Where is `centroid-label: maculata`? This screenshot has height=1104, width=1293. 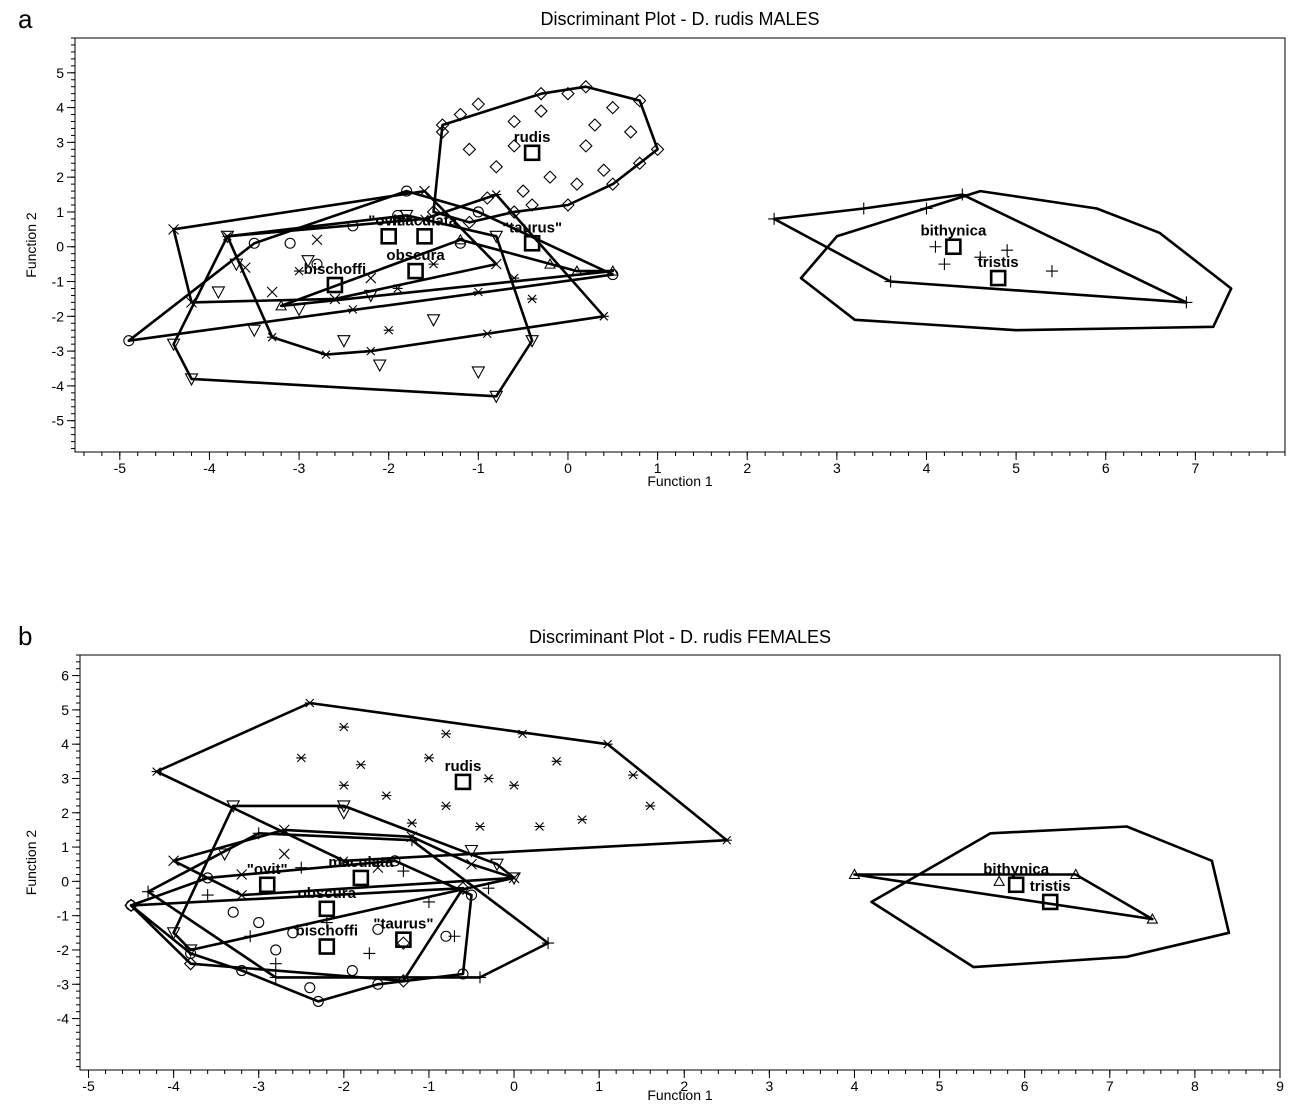 centroid-label: maculata is located at coordinates (425, 220).